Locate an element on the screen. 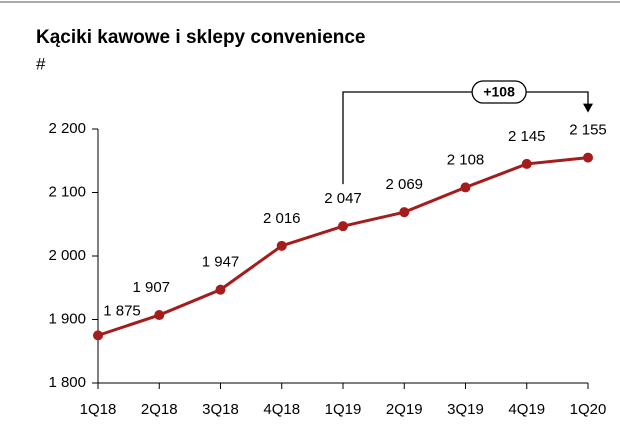 The image size is (620, 437). value-label: 2 016 is located at coordinates (282, 218).